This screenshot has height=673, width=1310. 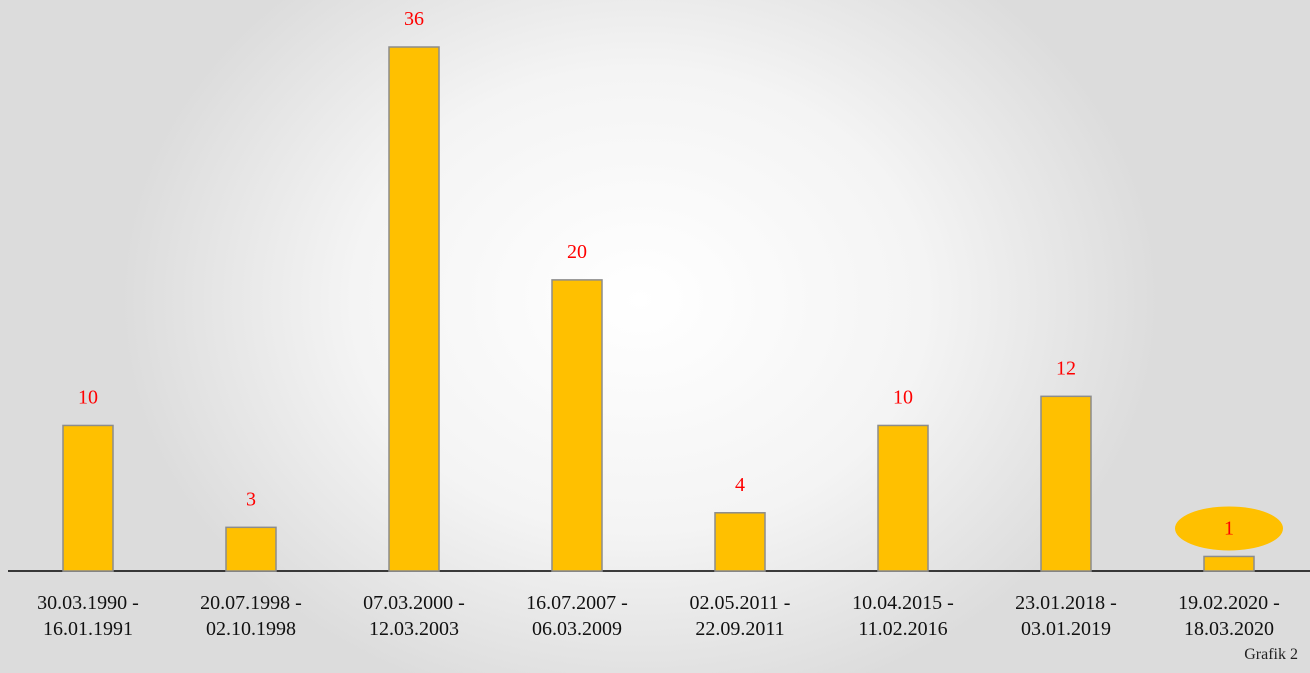 What do you see at coordinates (577, 616) in the screenshot?
I see `x-tick-label: 16.07.2007 - 06.03.2009` at bounding box center [577, 616].